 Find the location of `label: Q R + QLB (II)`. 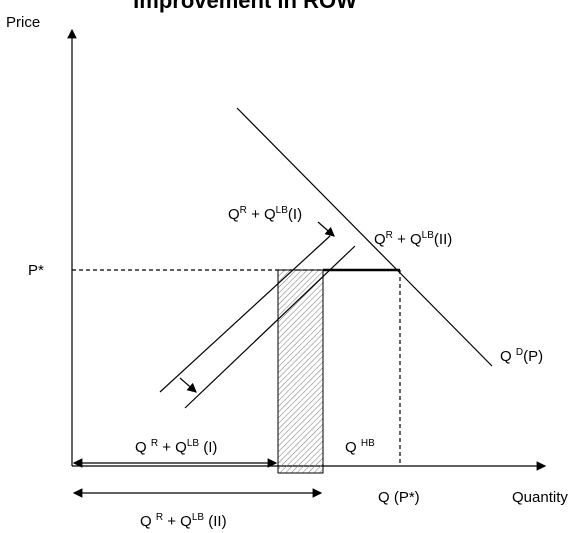

label: Q R + QLB (II) is located at coordinates (183, 521).